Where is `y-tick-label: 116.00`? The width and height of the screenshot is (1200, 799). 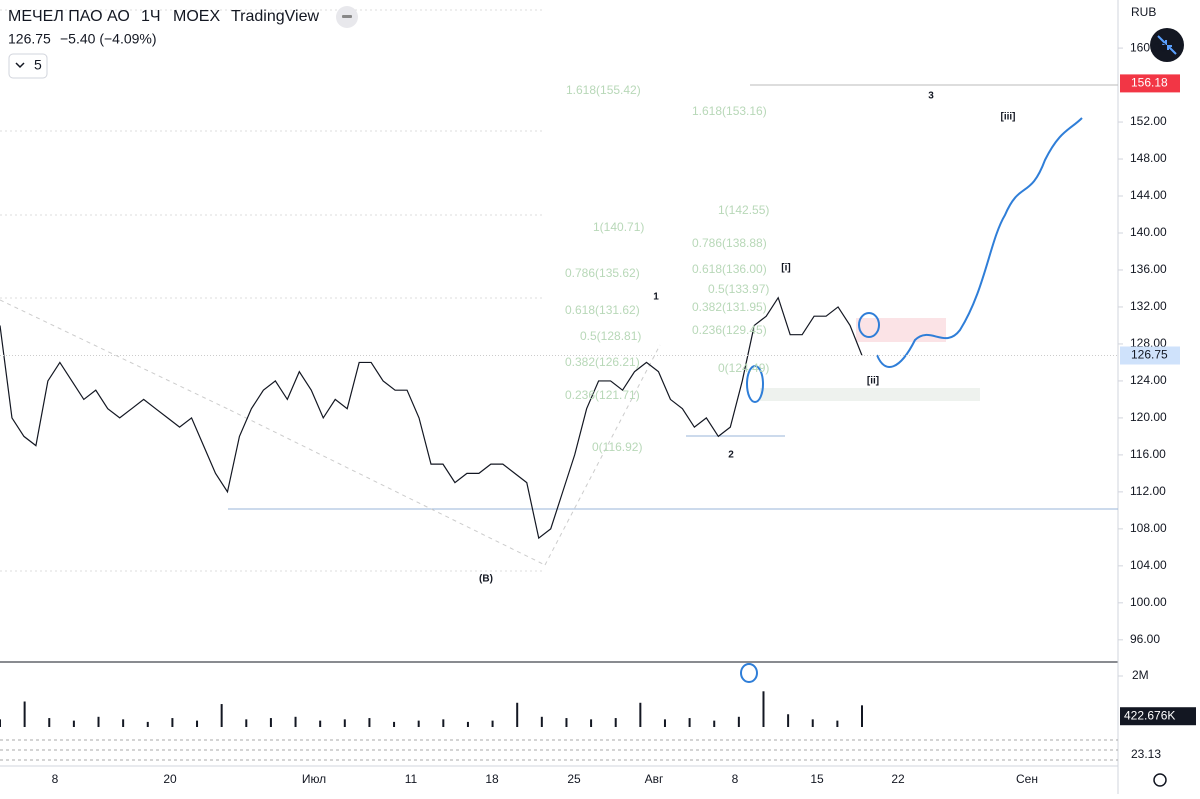 y-tick-label: 116.00 is located at coordinates (1148, 454).